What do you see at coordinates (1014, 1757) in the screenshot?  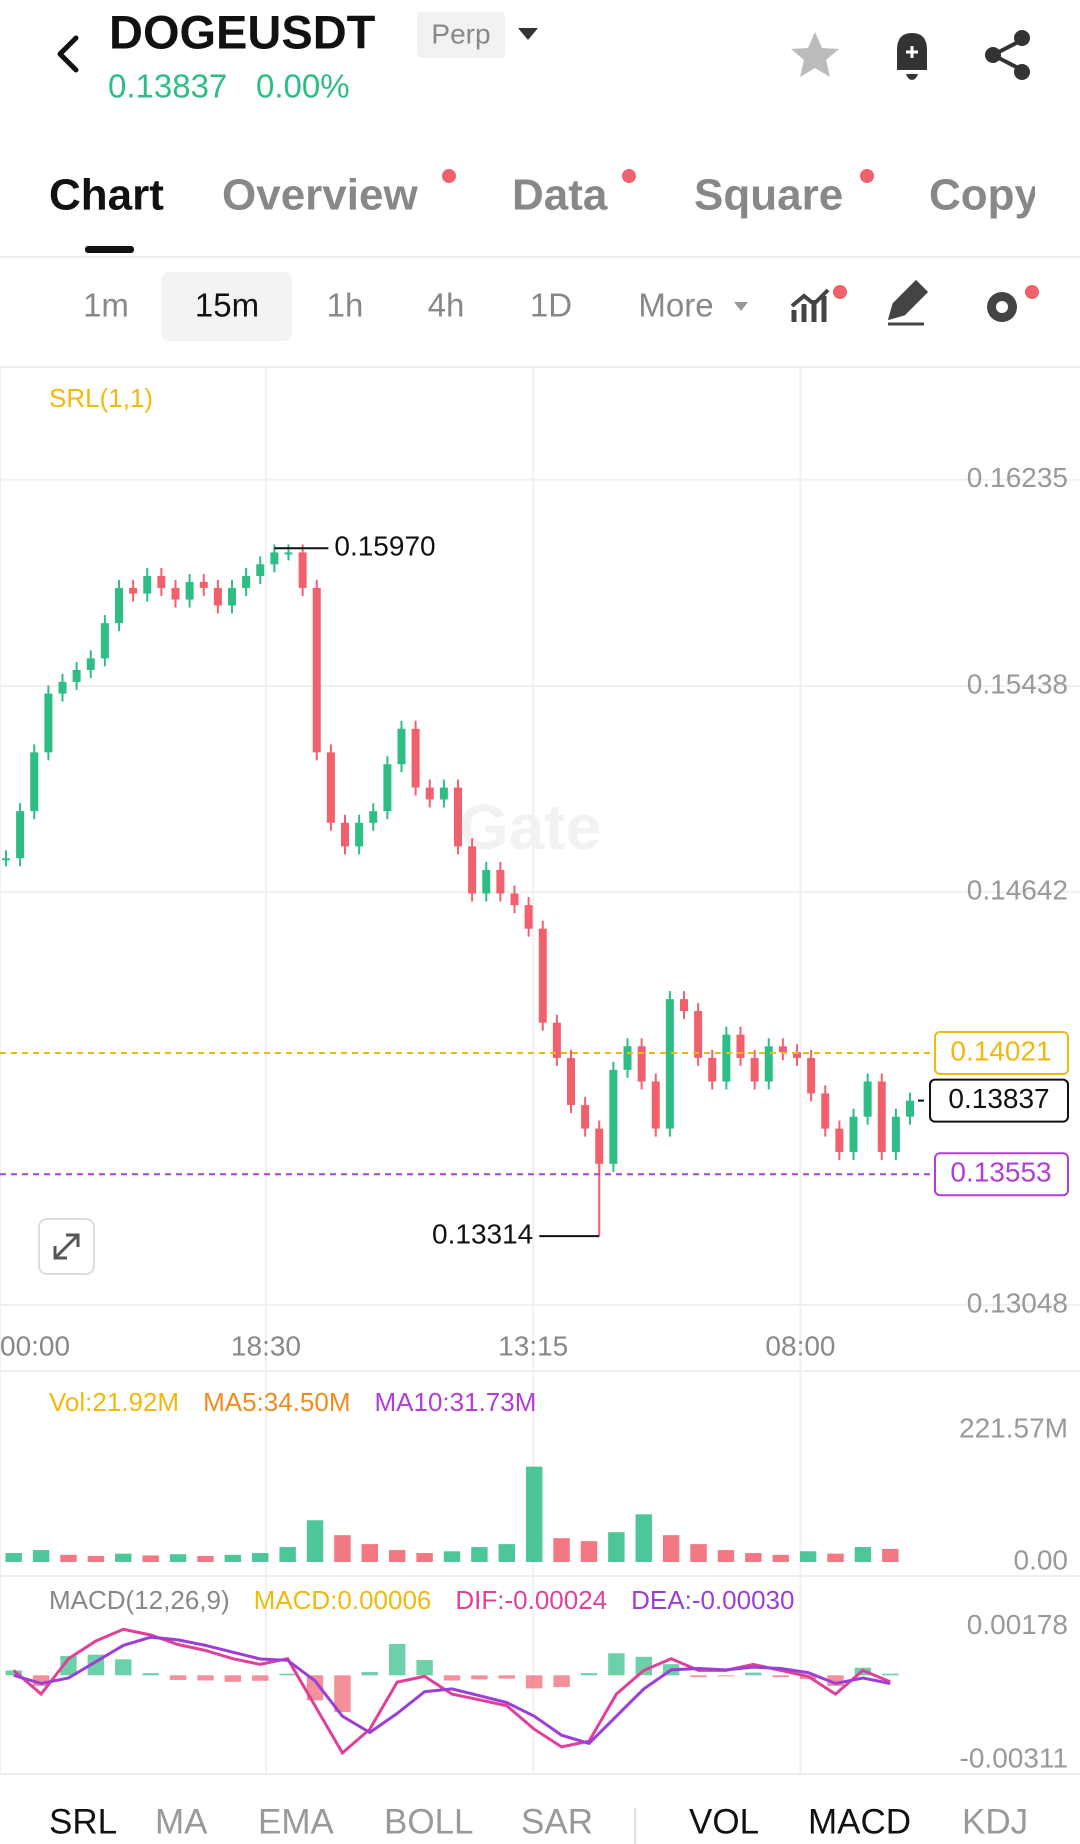 I see `y-tick-label: -0.00311` at bounding box center [1014, 1757].